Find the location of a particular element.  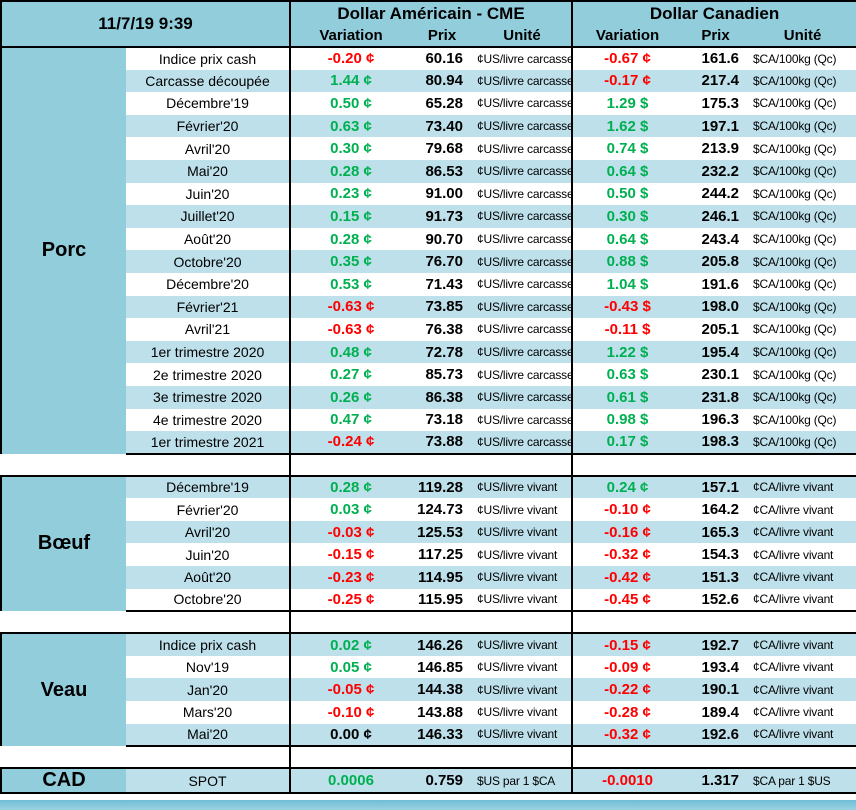

us-variation-cell: 0.15 ¢ is located at coordinates (350, 216).